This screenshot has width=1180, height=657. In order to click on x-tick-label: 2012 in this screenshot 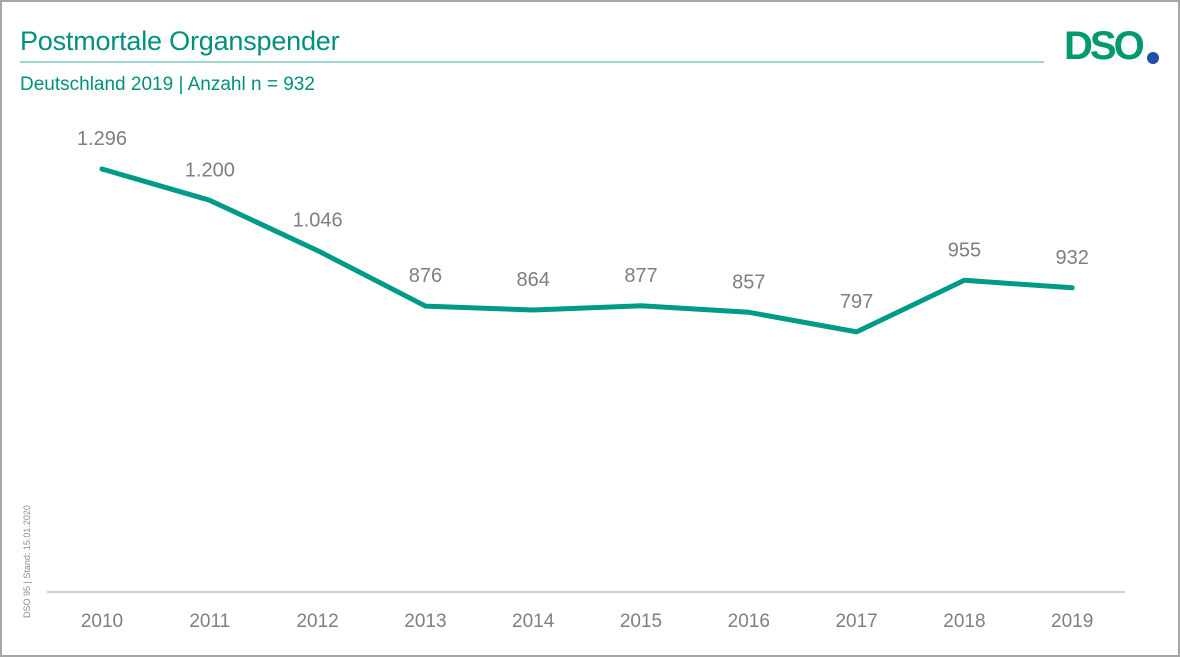, I will do `click(317, 621)`.